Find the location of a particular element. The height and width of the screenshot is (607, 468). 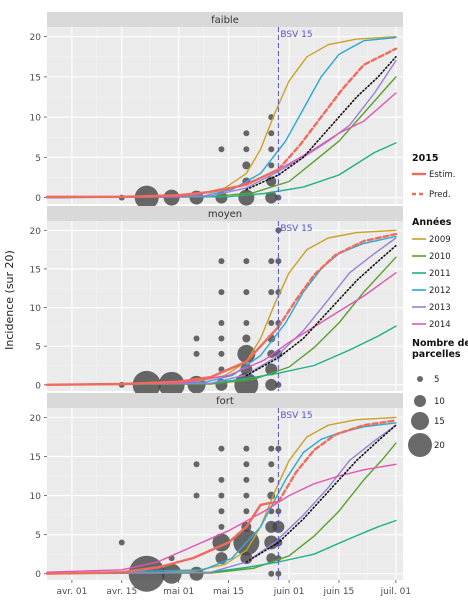

x-tick-label: juin 15 is located at coordinates (339, 592).